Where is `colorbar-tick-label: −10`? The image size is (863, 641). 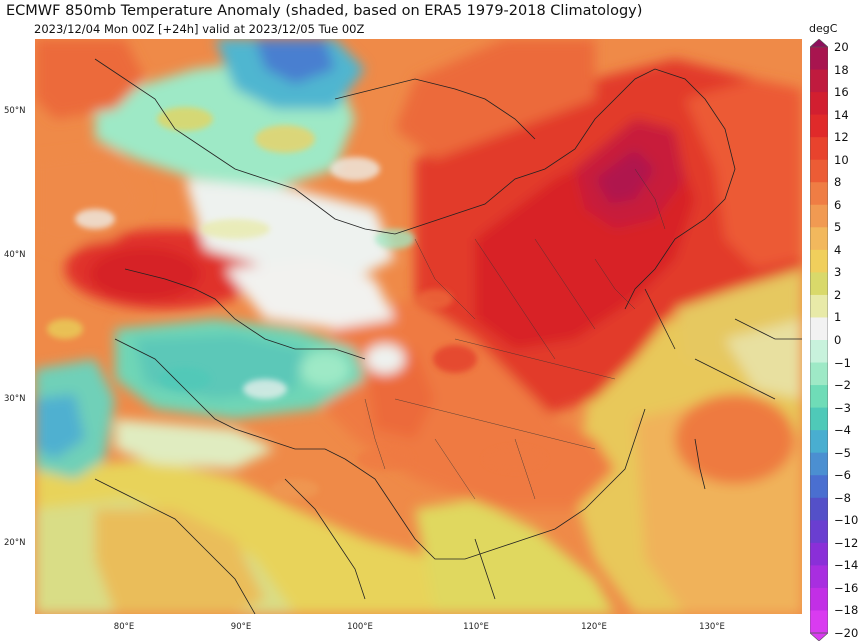 colorbar-tick-label: −10 is located at coordinates (846, 520).